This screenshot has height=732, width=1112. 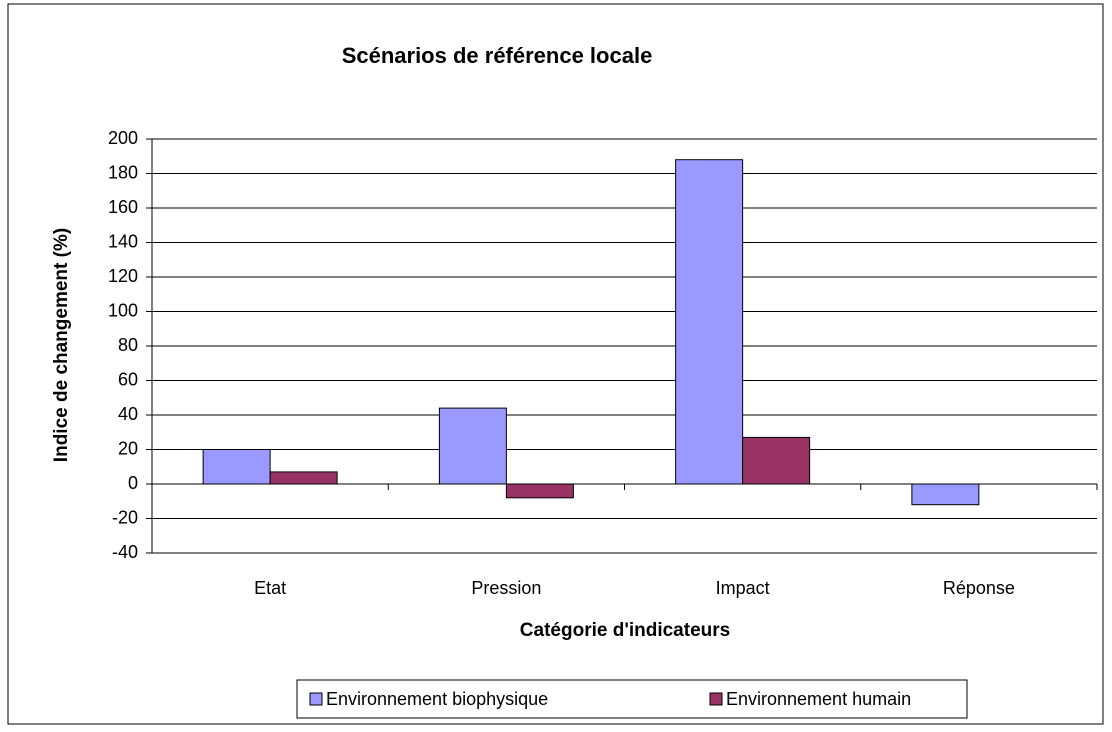 What do you see at coordinates (123, 138) in the screenshot?
I see `y-tick-label: 200` at bounding box center [123, 138].